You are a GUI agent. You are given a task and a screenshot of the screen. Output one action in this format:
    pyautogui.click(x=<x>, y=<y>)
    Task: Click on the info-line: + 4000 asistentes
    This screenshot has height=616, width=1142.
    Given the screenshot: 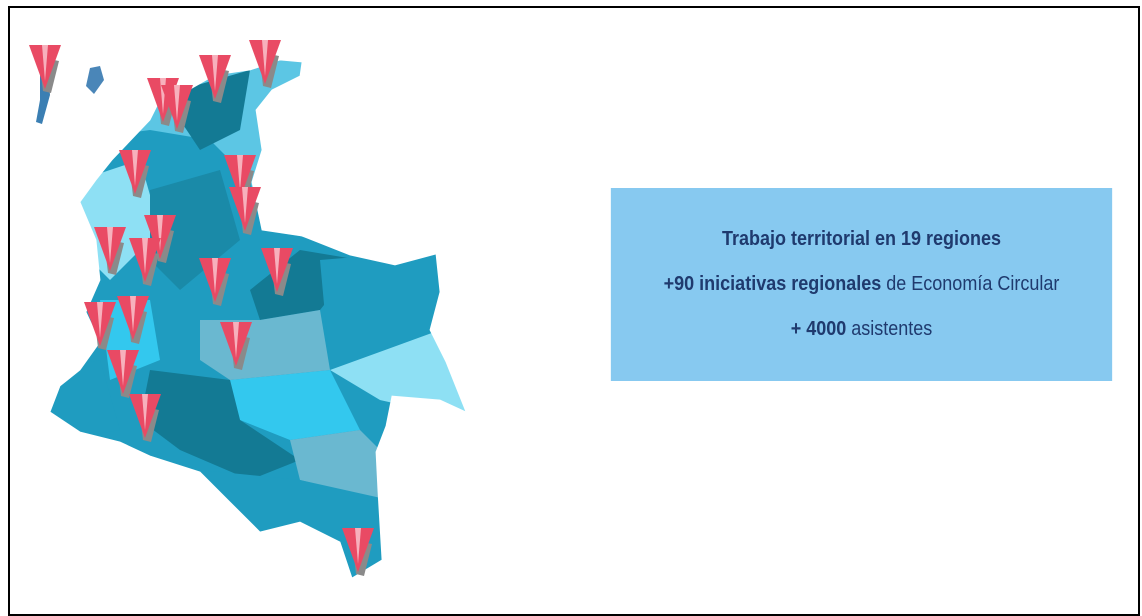 What is the action you would take?
    pyautogui.click(x=862, y=329)
    